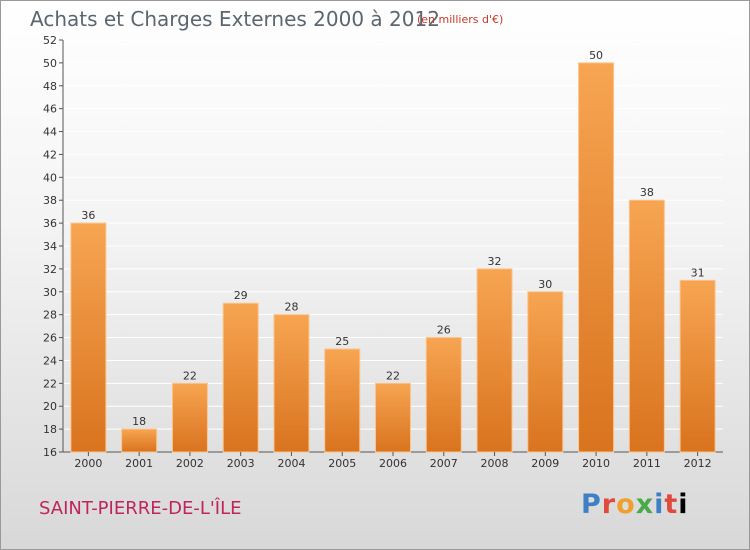 The height and width of the screenshot is (550, 750). Describe the element at coordinates (291, 383) in the screenshot. I see `bar-2004` at that location.